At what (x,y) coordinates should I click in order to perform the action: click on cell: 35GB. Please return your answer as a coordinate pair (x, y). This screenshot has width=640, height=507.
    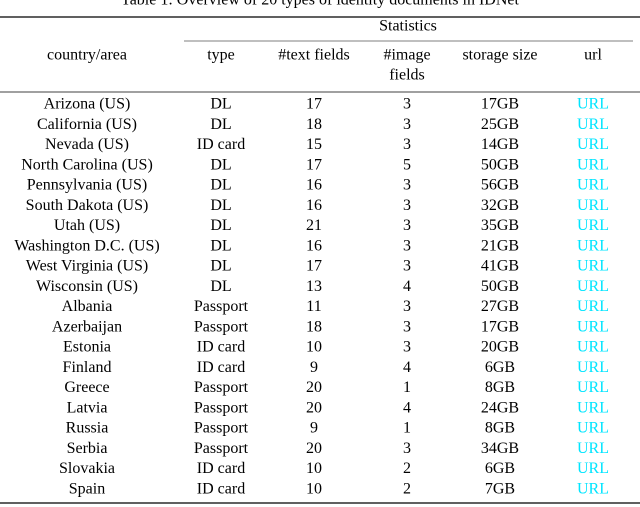
    Looking at the image, I should click on (500, 225).